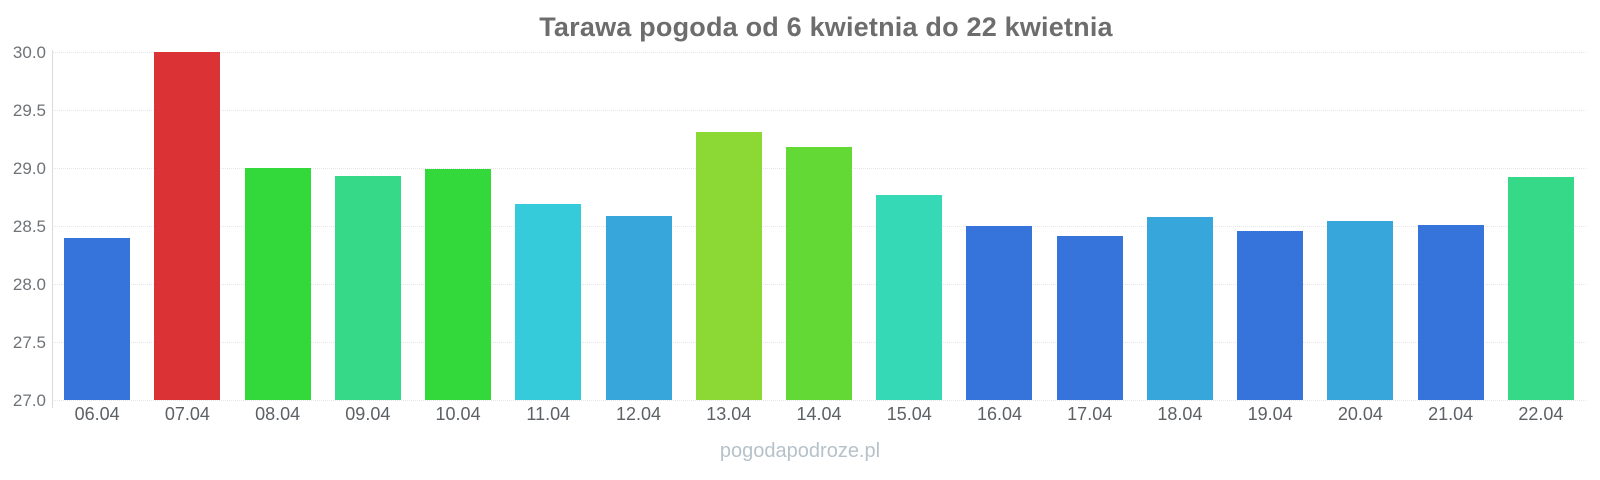 The width and height of the screenshot is (1600, 480). Describe the element at coordinates (909, 414) in the screenshot. I see `x-tick-label: 15.04` at that location.